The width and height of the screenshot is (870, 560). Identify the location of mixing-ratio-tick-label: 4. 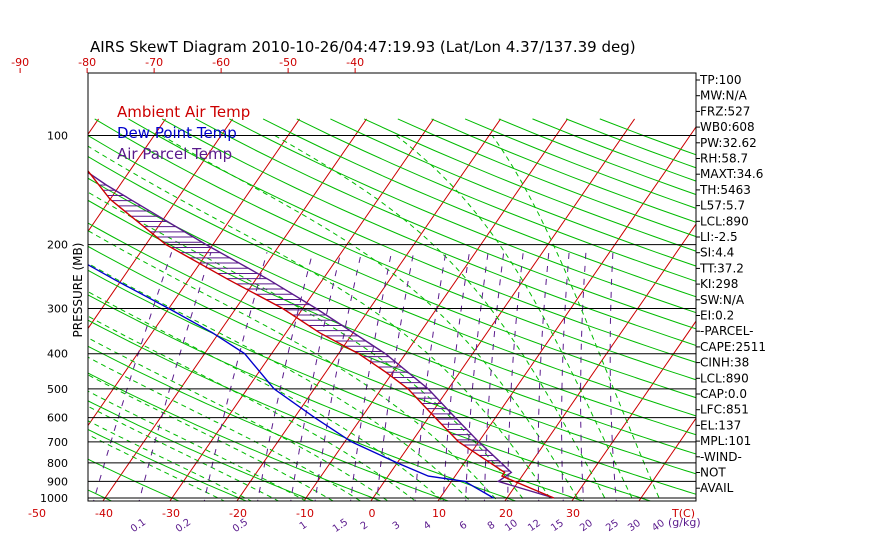
(428, 526).